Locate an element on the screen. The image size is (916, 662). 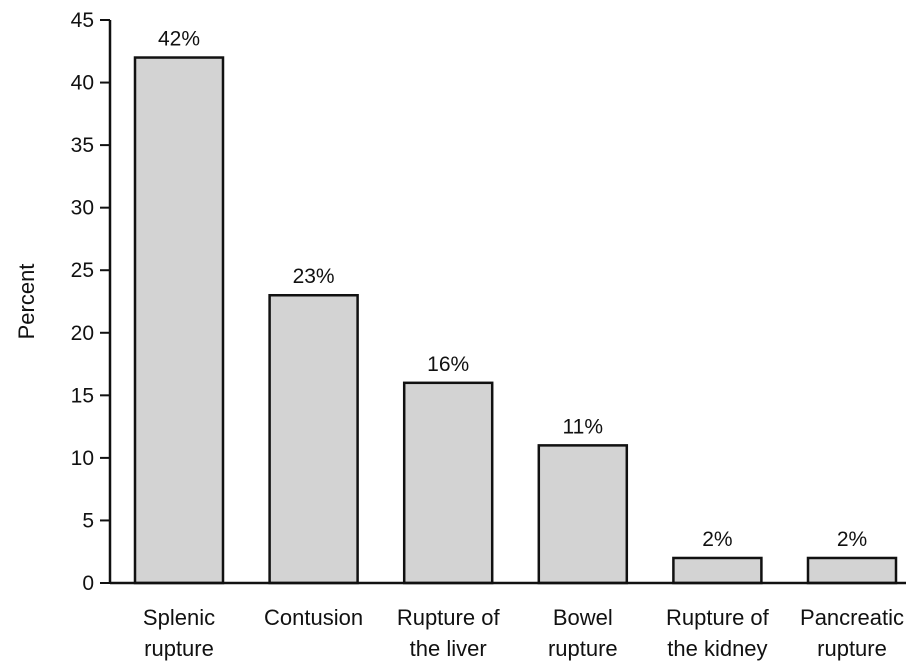
data-label: 16% is located at coordinates (448, 364).